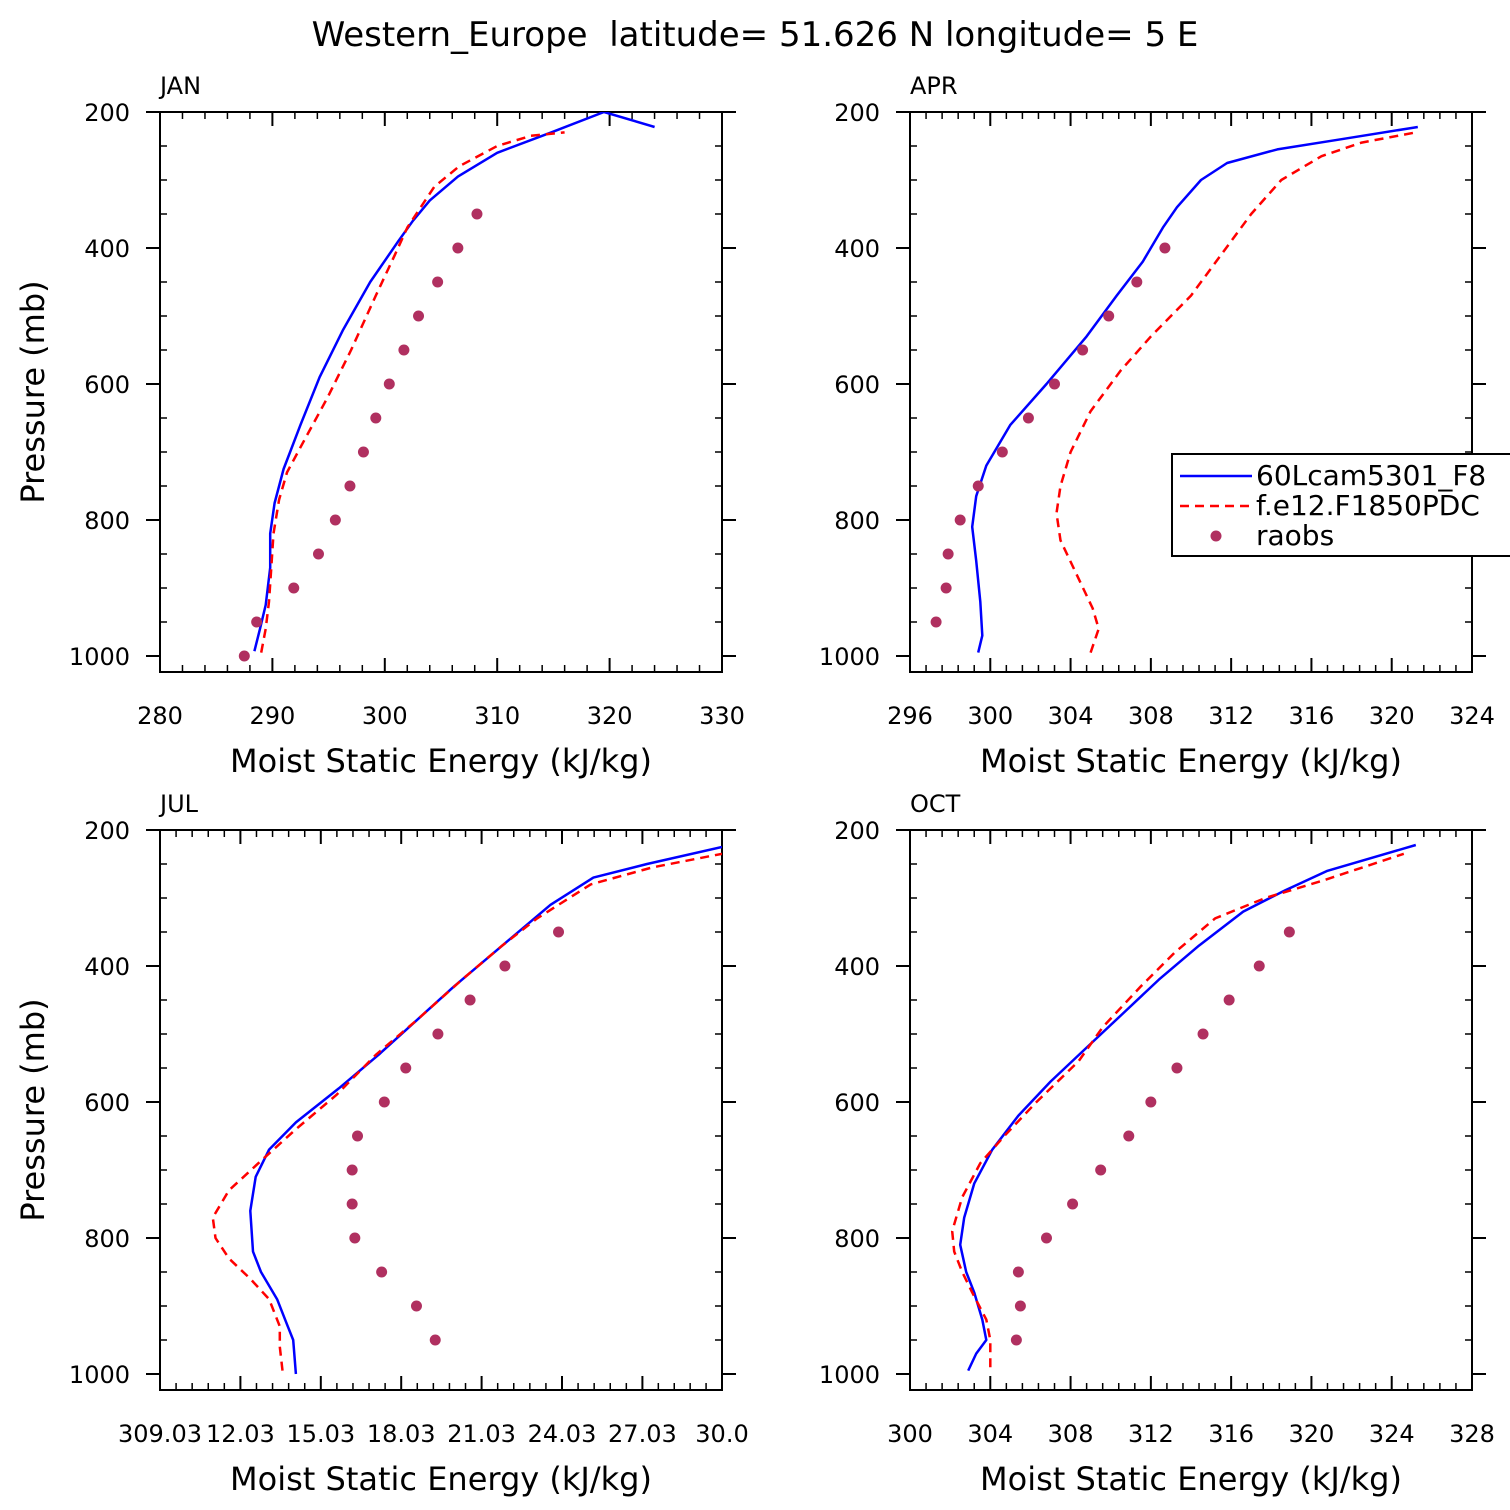  I want to click on x-tick-label: 18.03, so click(401, 1434).